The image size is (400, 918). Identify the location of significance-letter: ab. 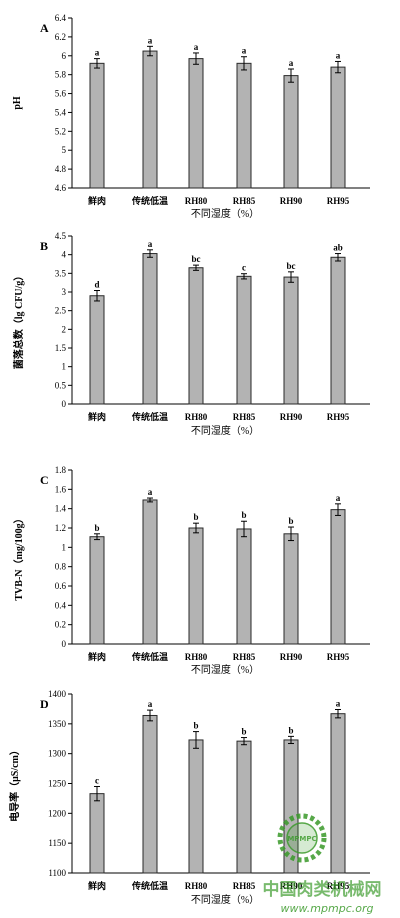
(338, 248).